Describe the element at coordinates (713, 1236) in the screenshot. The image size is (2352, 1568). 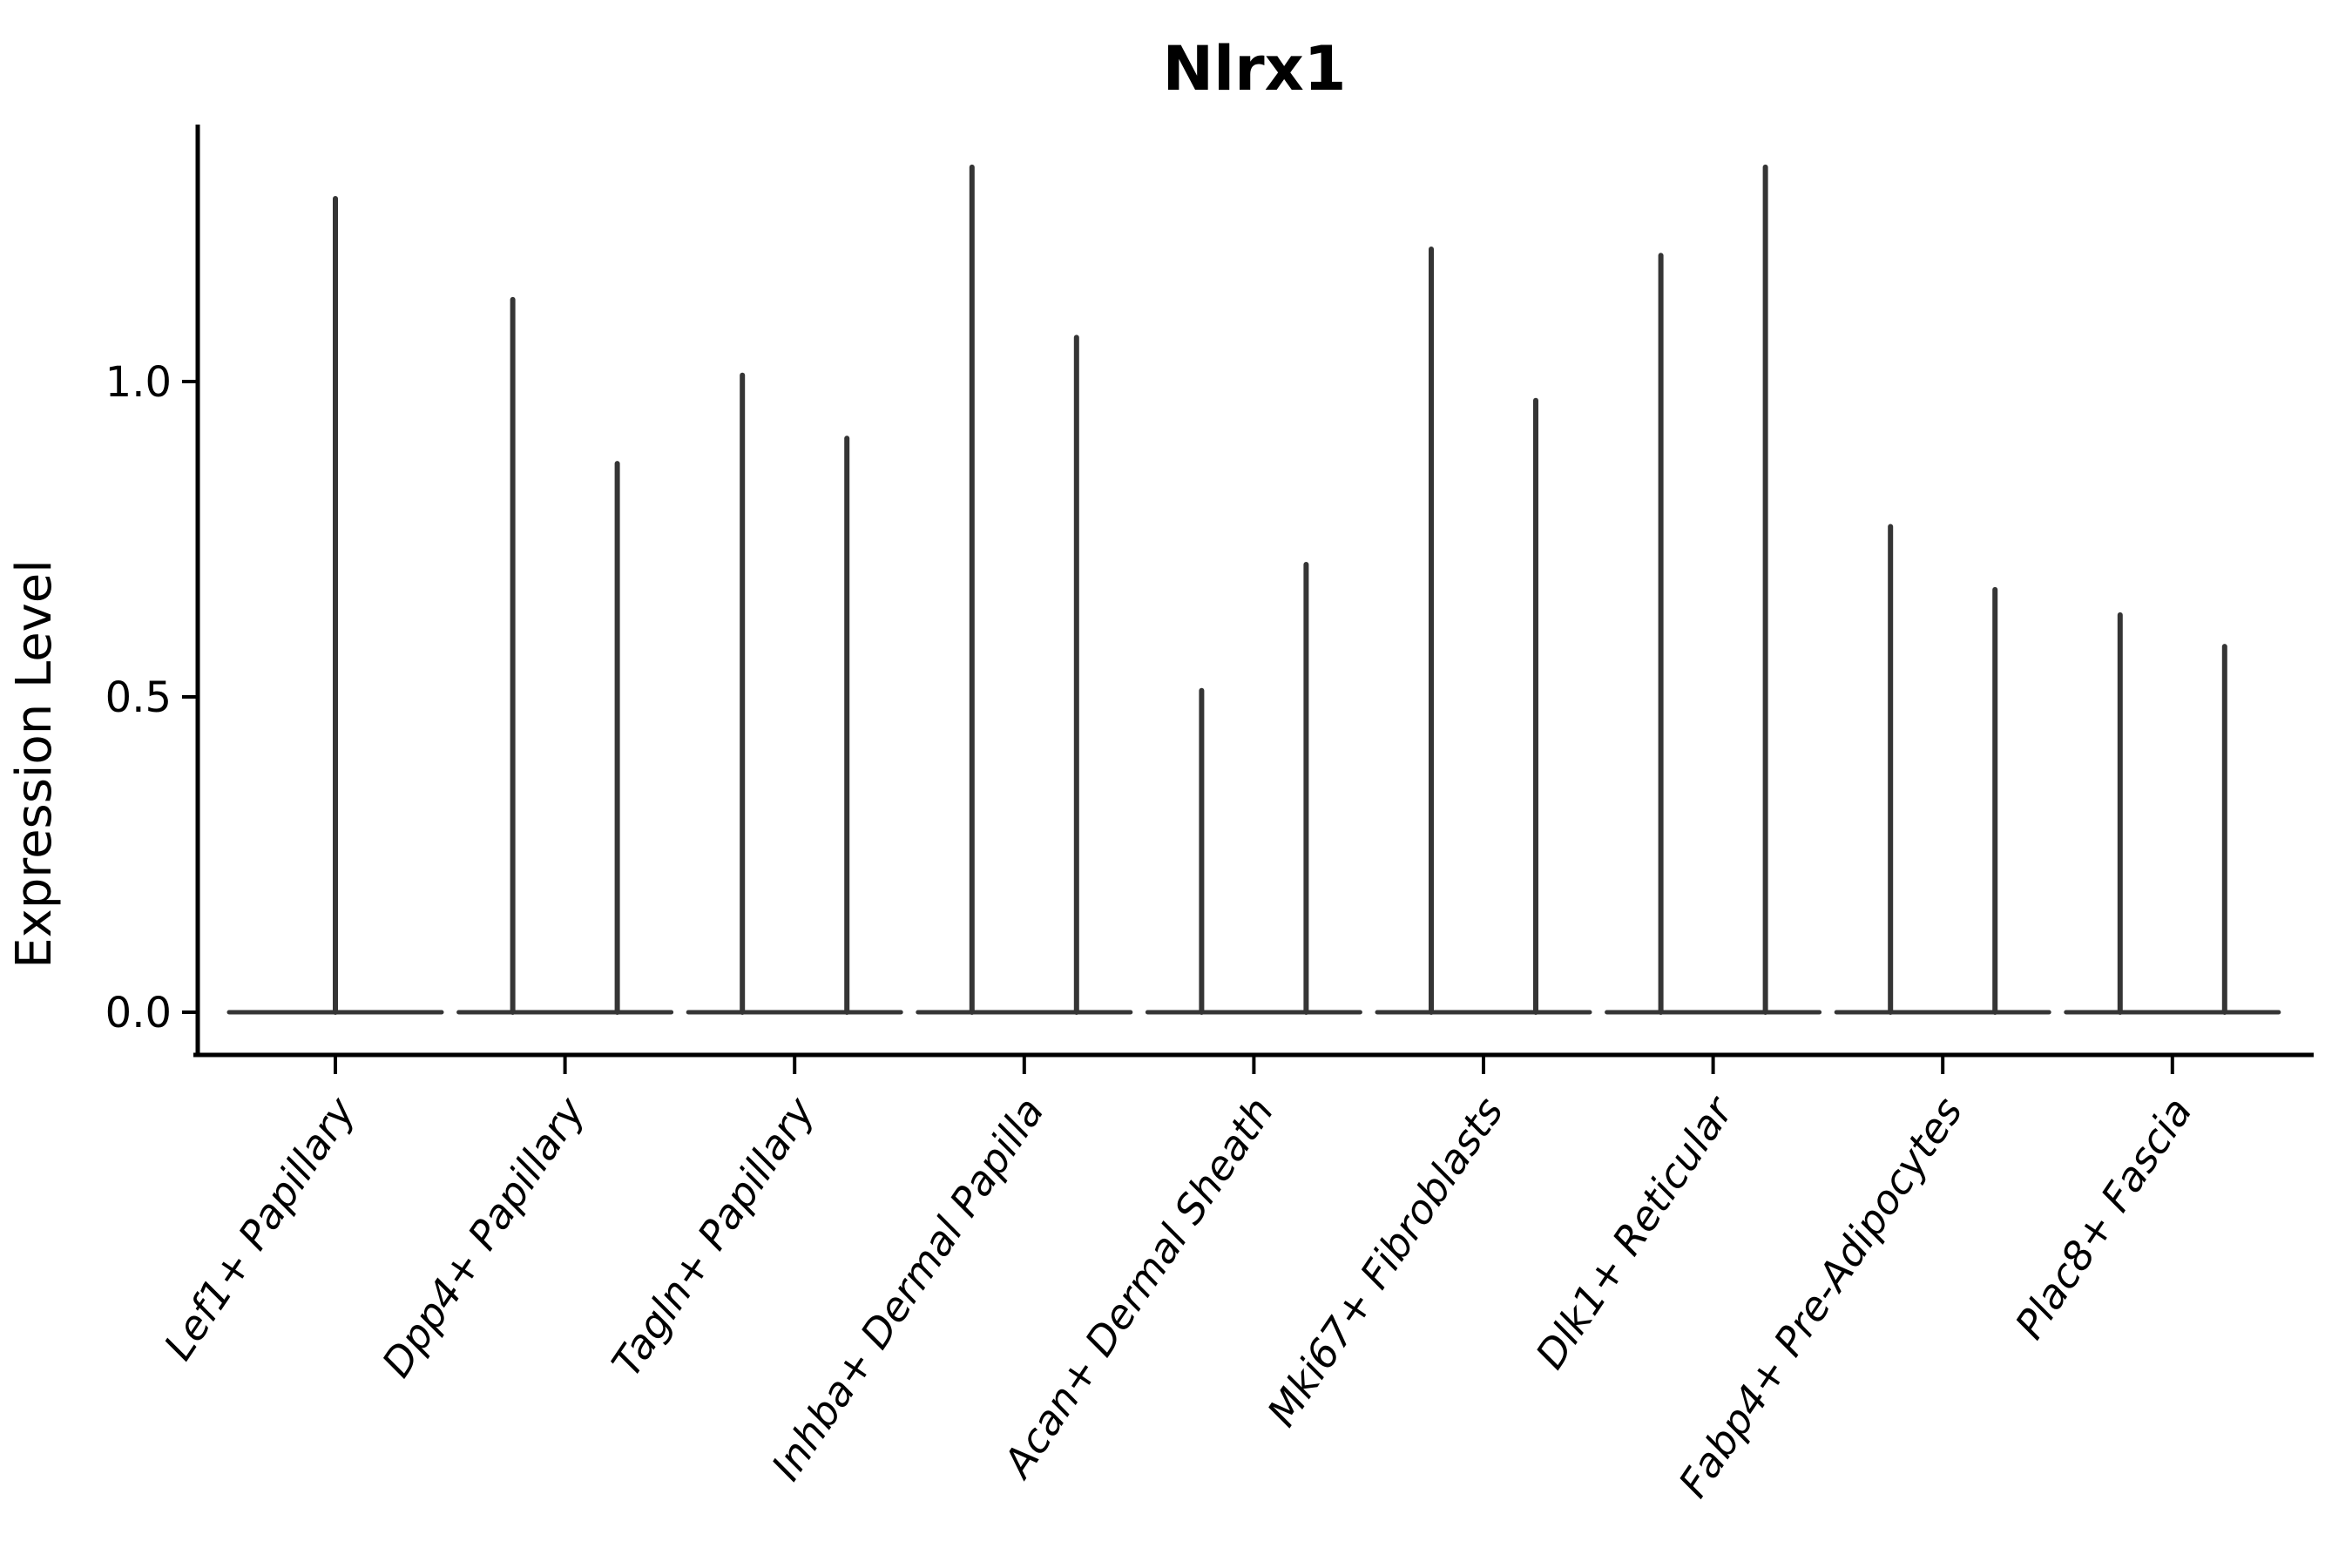
I see `x-category-label: Tagln+ Papillary` at that location.